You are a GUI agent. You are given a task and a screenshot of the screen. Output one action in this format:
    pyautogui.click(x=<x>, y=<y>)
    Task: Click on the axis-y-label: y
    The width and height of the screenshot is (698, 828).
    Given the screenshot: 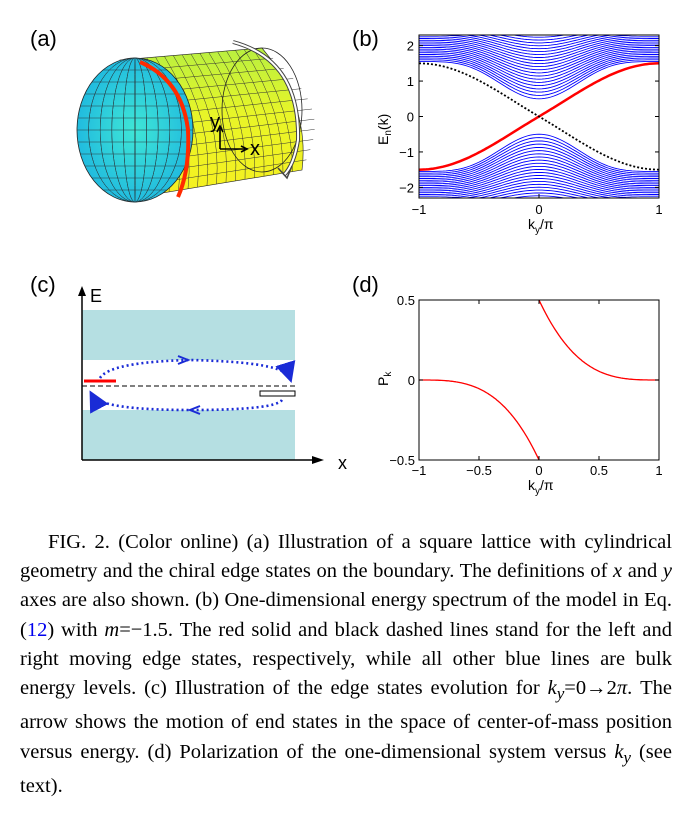 What is the action you would take?
    pyautogui.click(x=215, y=122)
    